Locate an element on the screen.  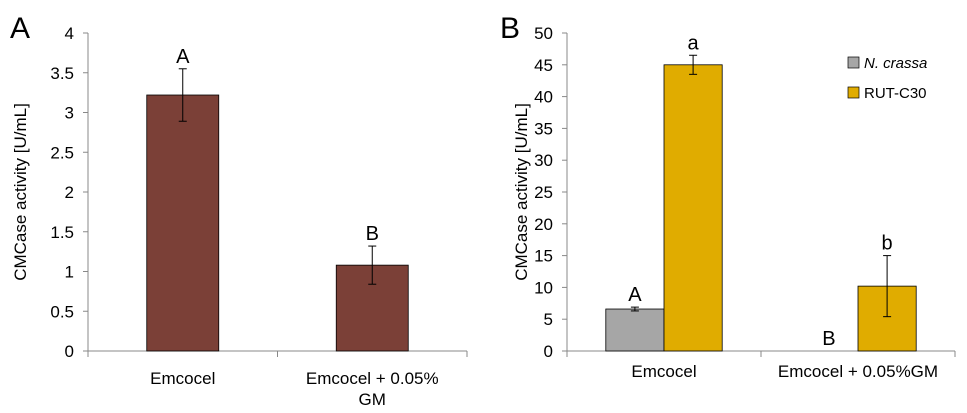
y-tick-label: 2.5 is located at coordinates (62, 152).